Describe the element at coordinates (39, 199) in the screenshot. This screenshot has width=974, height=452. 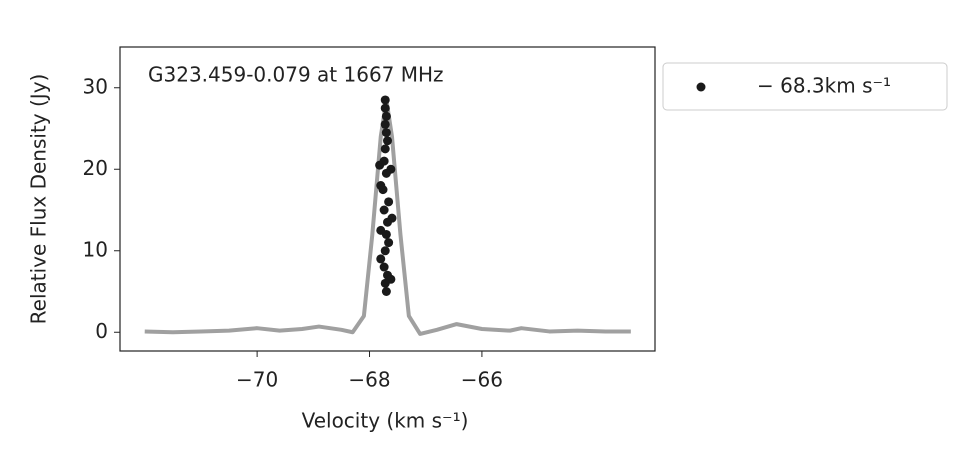
I see `y-axis-label: Relative Flux Density (Jy)` at that location.